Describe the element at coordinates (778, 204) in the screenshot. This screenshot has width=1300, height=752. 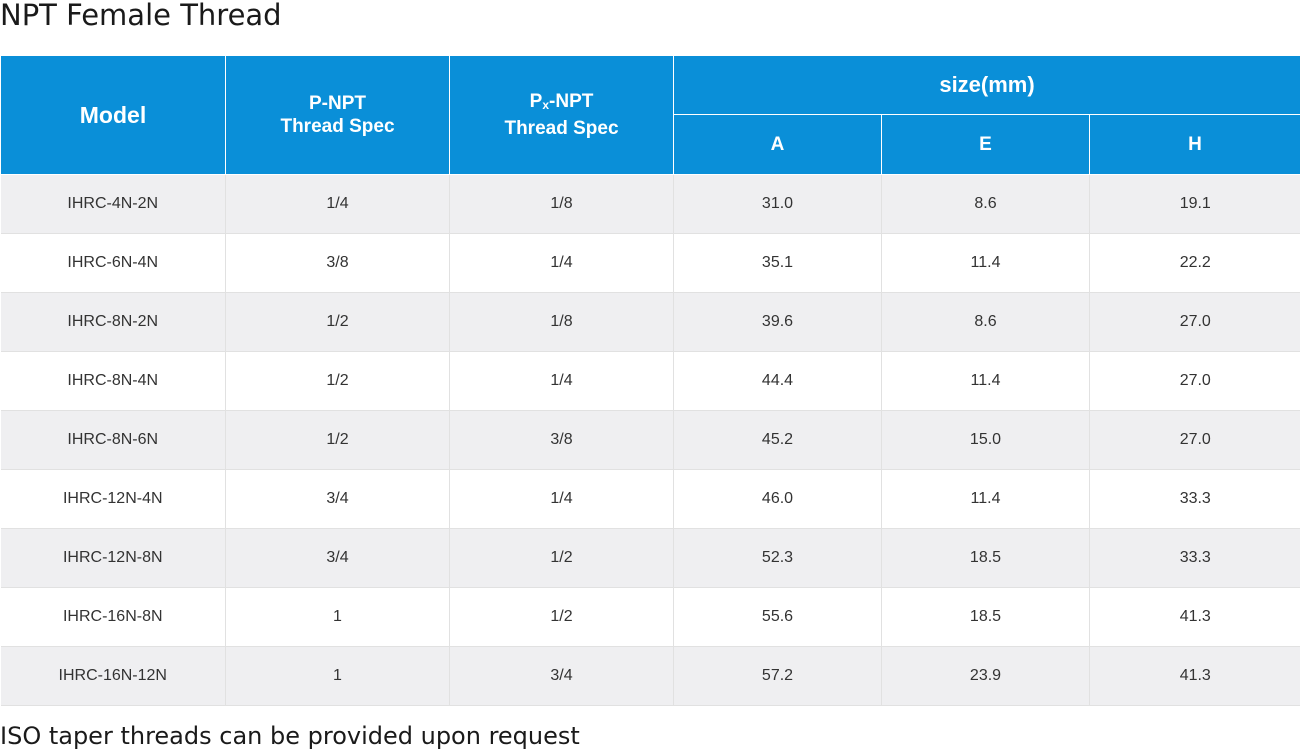
I see `cell-a: 31.0` at that location.